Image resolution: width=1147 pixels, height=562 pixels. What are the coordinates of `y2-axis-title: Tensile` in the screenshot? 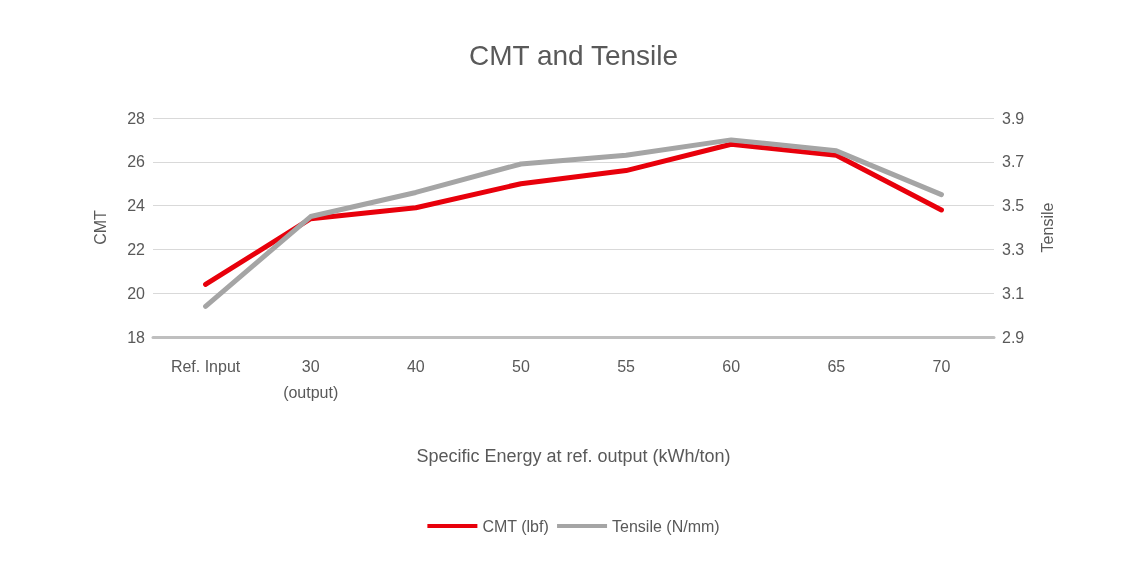 It's located at (1047, 227).